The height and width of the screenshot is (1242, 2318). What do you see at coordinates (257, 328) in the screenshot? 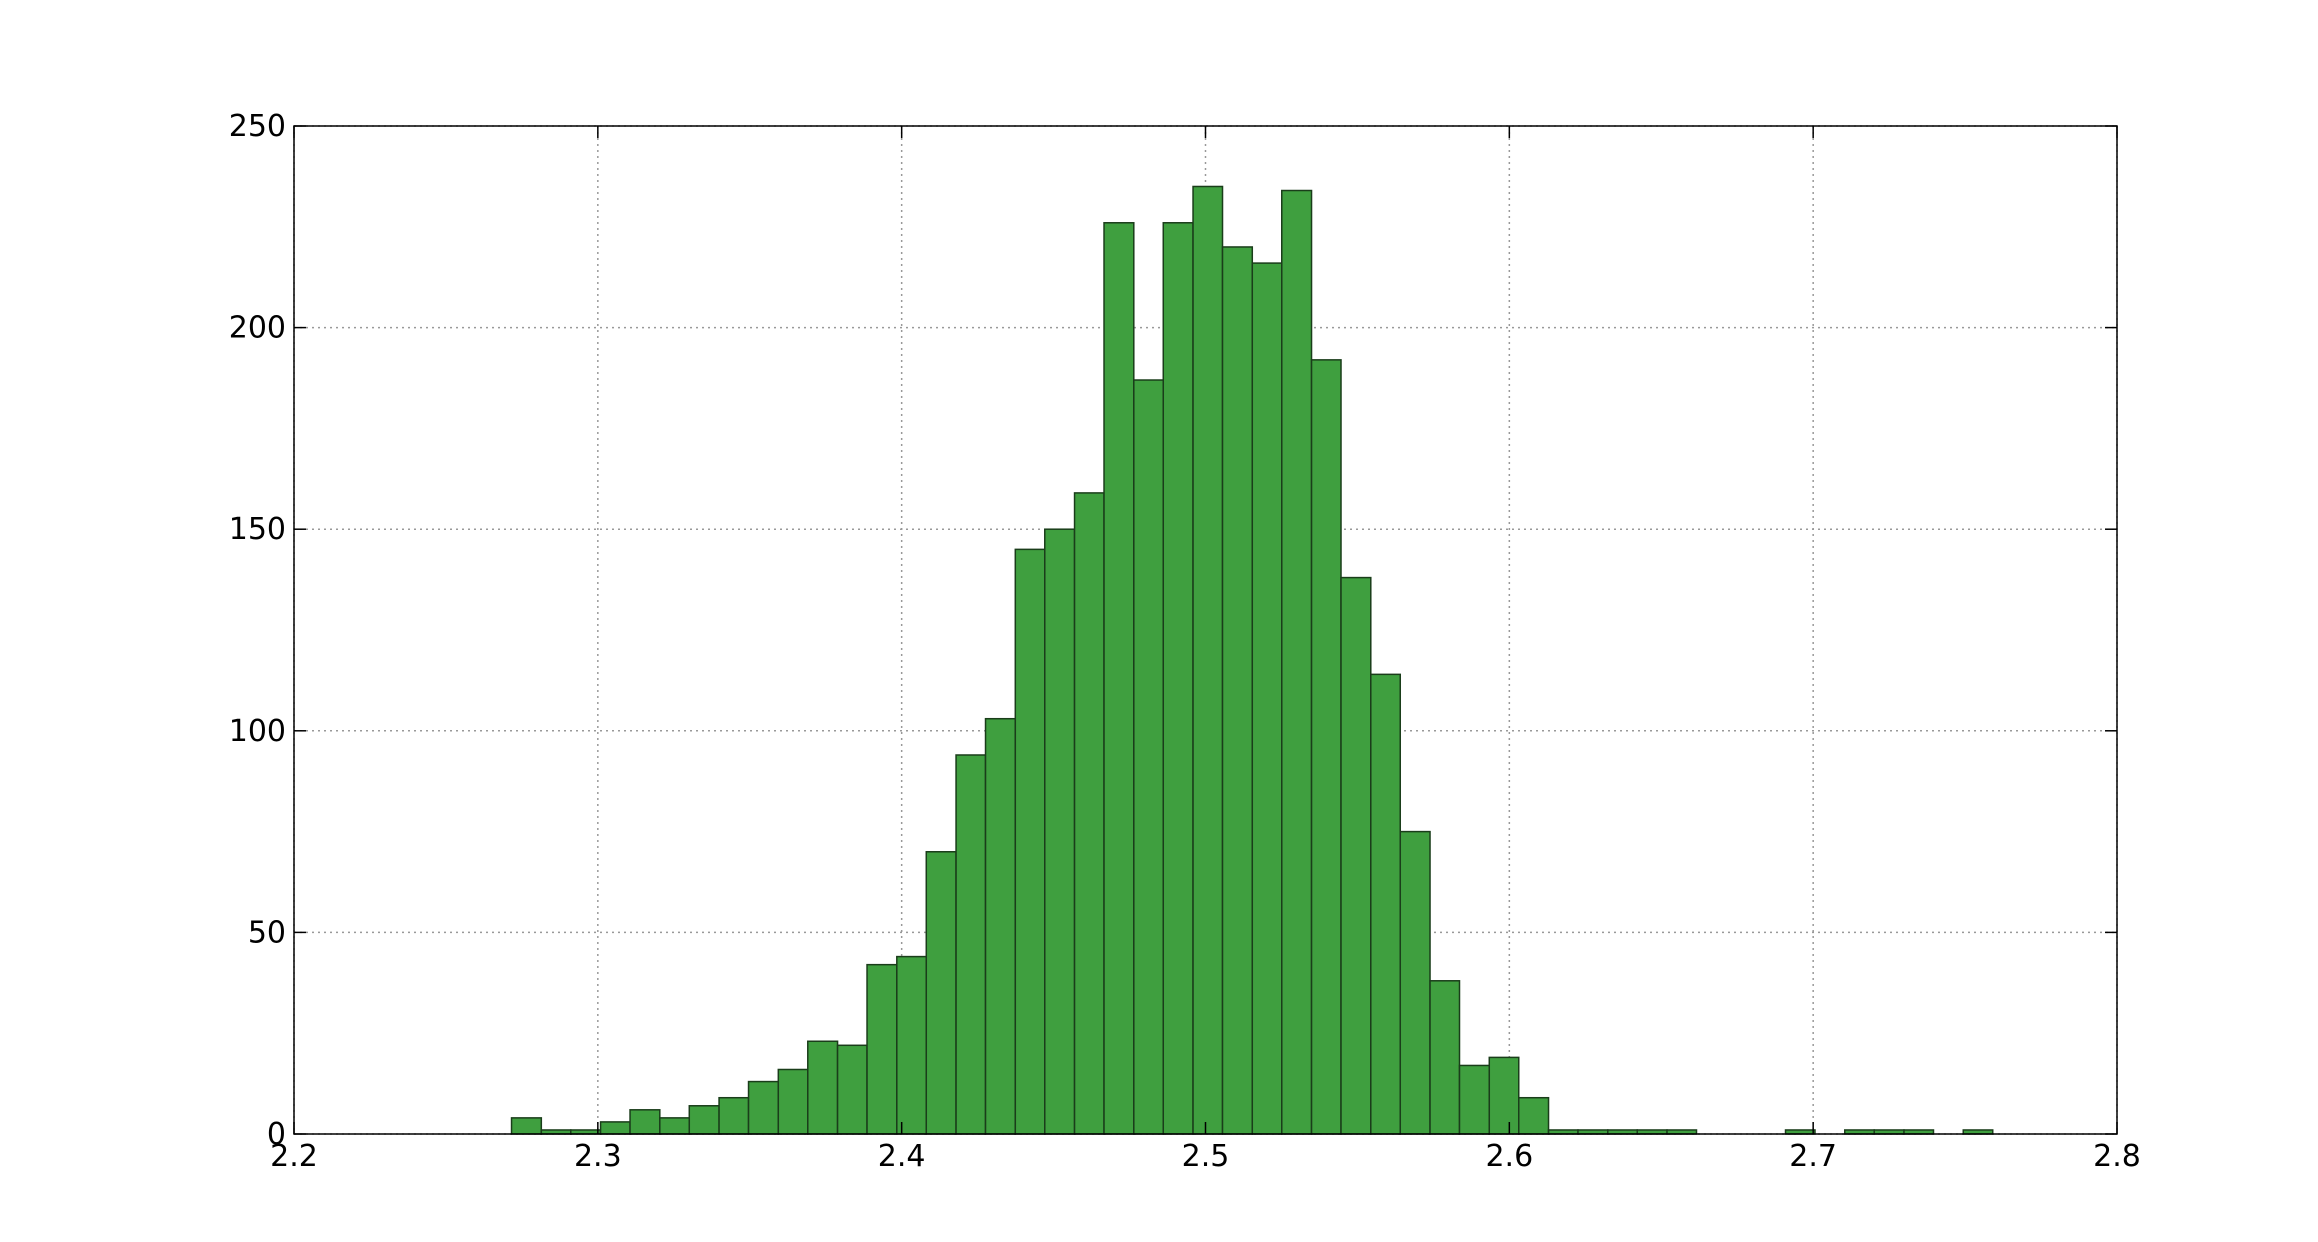
I see `y-tick-label: 200` at bounding box center [257, 328].